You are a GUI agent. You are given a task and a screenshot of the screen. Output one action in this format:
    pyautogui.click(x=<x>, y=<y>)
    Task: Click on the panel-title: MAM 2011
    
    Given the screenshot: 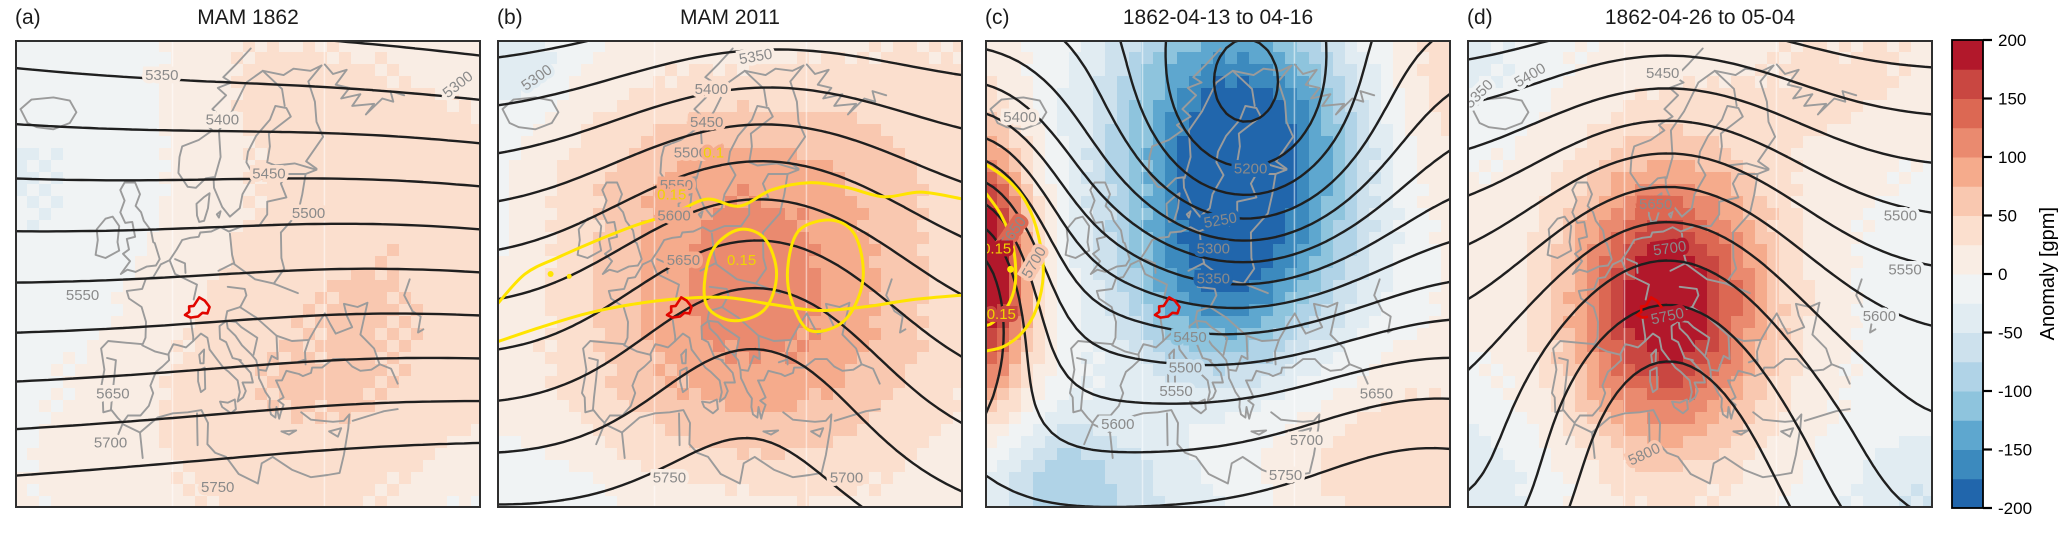 What is the action you would take?
    pyautogui.click(x=730, y=17)
    